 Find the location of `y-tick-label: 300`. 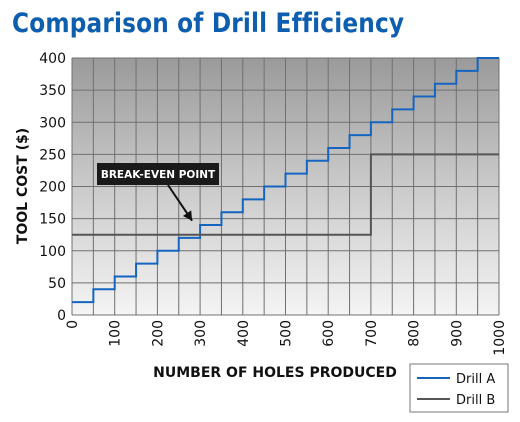

y-tick-label: 300 is located at coordinates (52, 123).